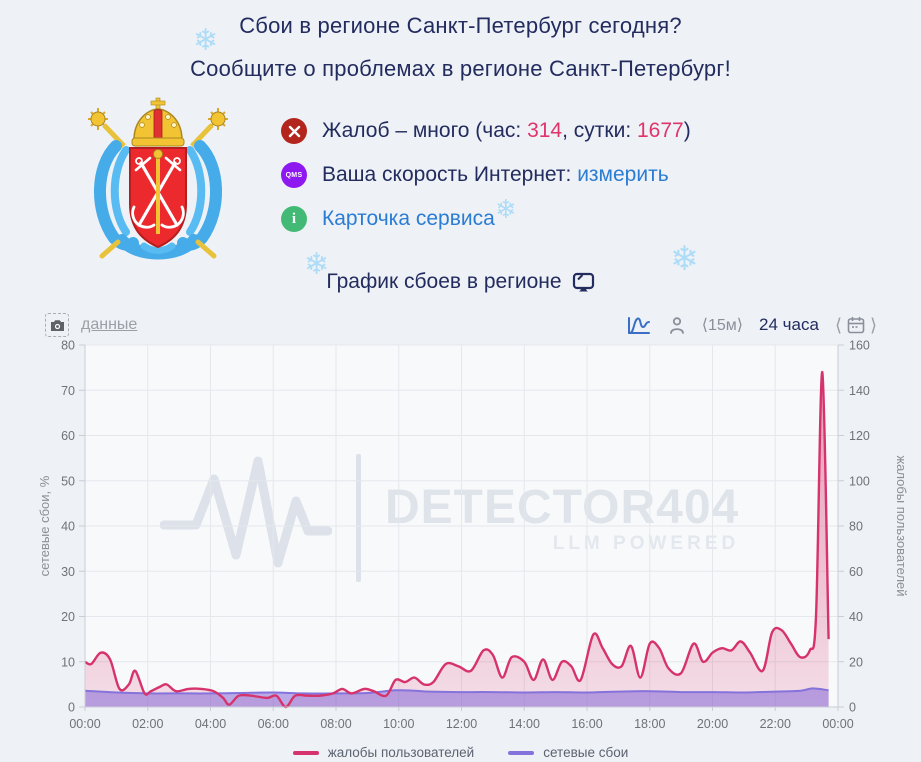 This screenshot has height=762, width=921. Describe the element at coordinates (68, 481) in the screenshot. I see `svg-text: 50` at that location.